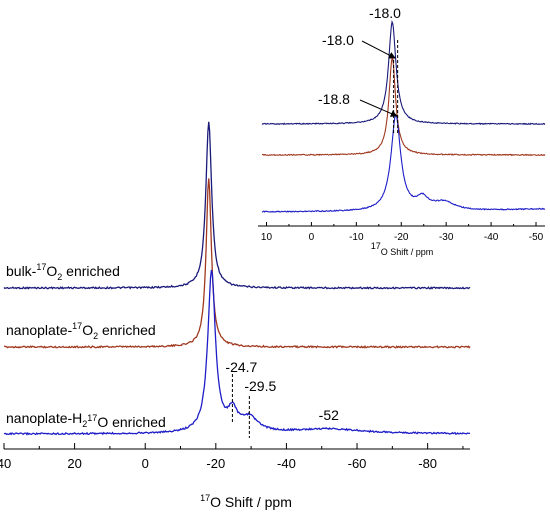  I want to click on inset-x-tick-label: -40, so click(491, 237).